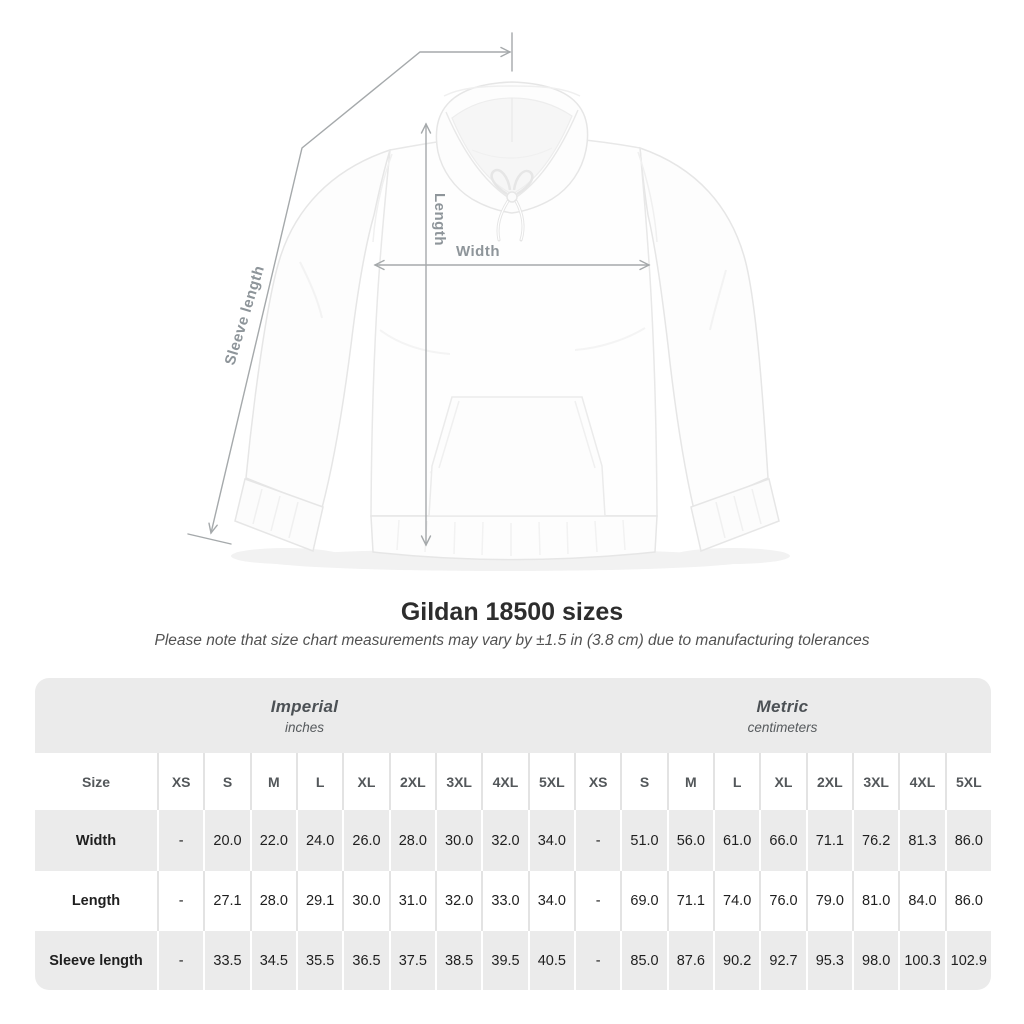  Describe the element at coordinates (875, 840) in the screenshot. I see `value-cell: 76.2` at that location.